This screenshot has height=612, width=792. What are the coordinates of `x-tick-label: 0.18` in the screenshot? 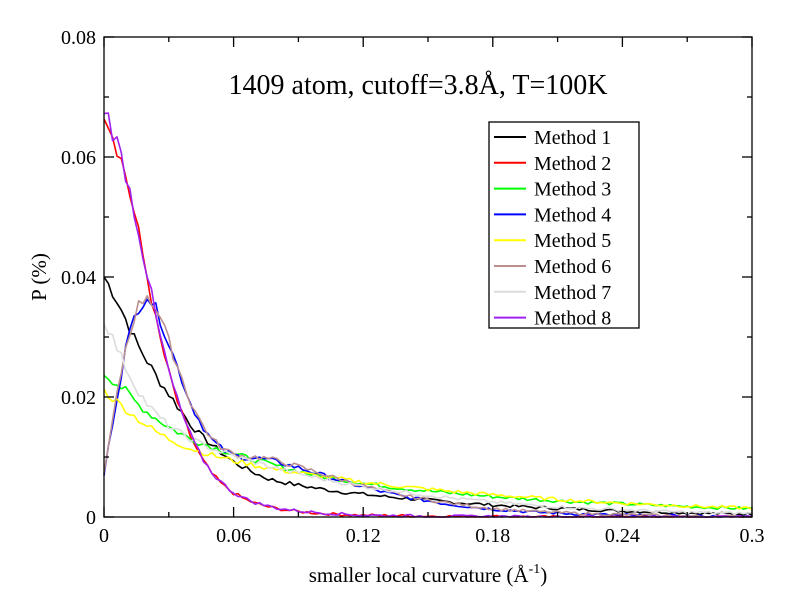 It's located at (492, 536).